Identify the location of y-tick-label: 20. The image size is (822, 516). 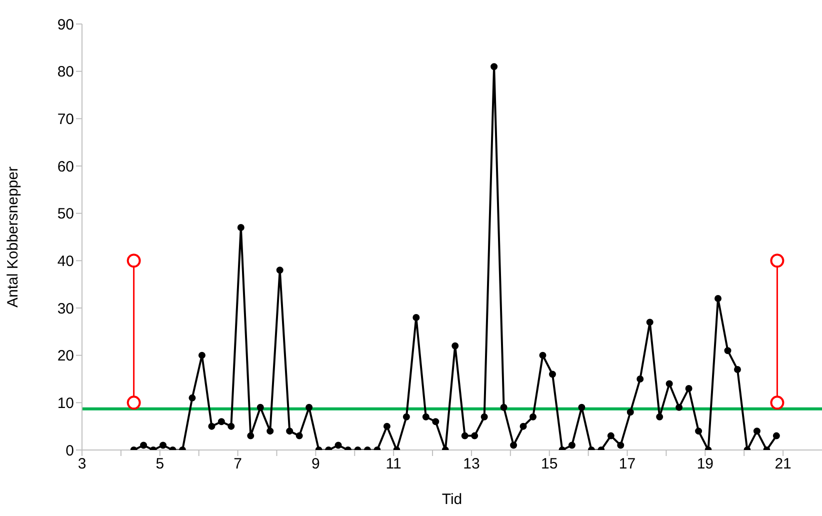
(65, 356).